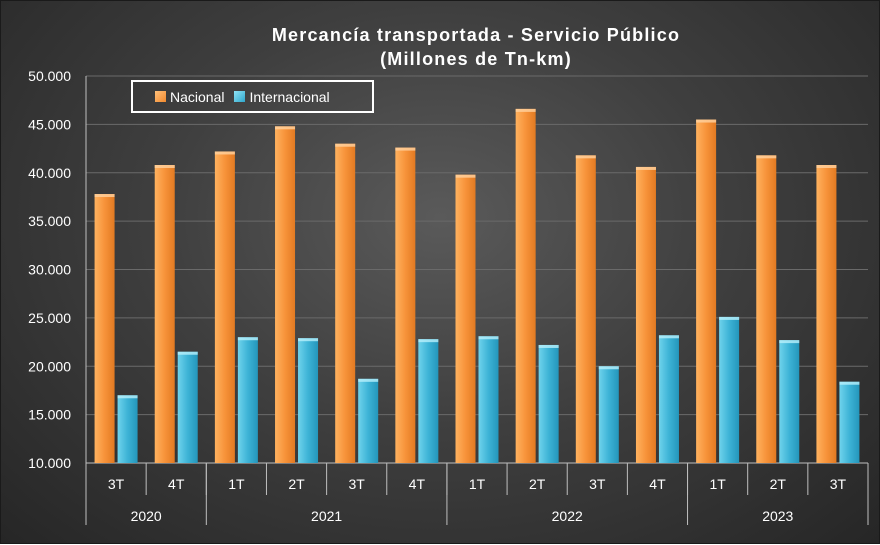 Image resolution: width=880 pixels, height=545 pixels. I want to click on y-tick-label: 30.000, so click(49, 270).